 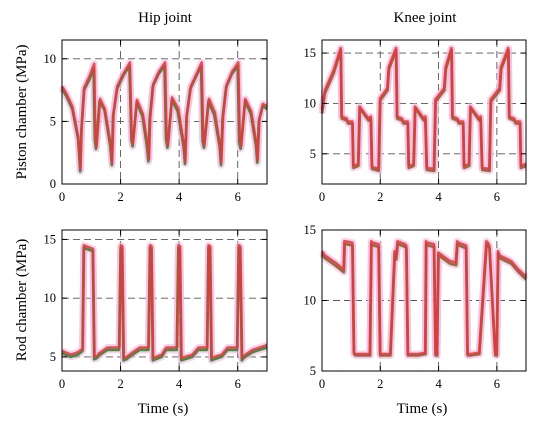 I want to click on column-title-knee: Knee joint, so click(x=426, y=18).